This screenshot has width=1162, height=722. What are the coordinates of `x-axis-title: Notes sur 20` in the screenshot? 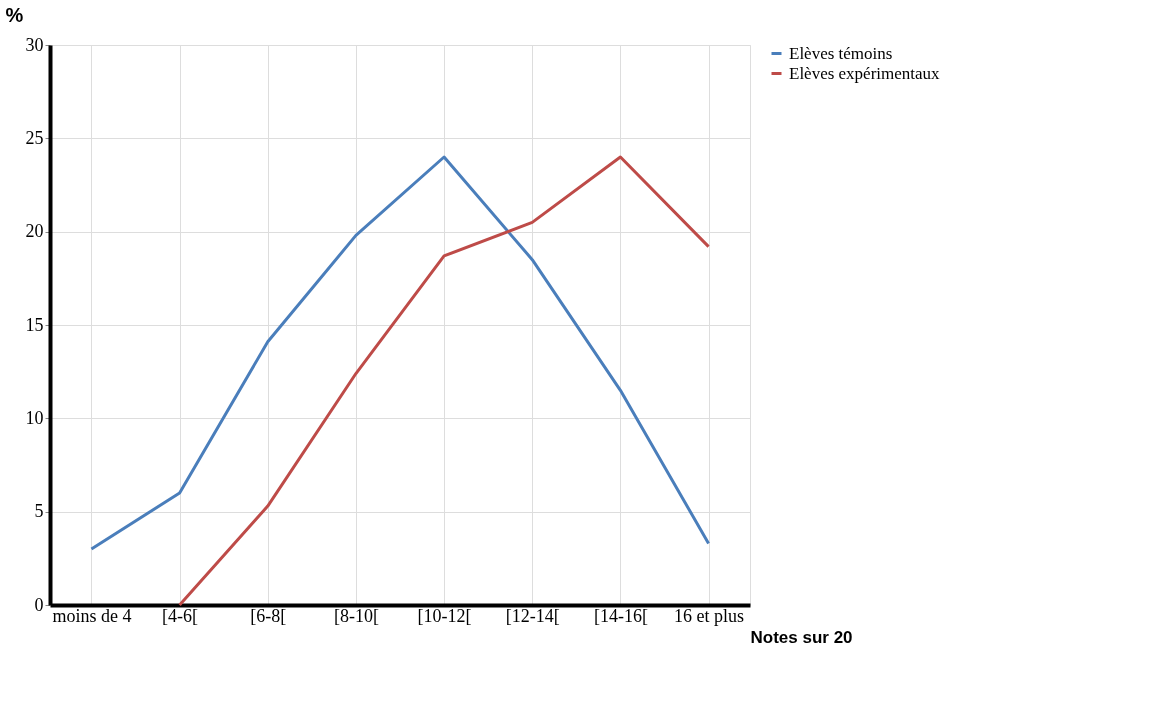 It's located at (801, 637).